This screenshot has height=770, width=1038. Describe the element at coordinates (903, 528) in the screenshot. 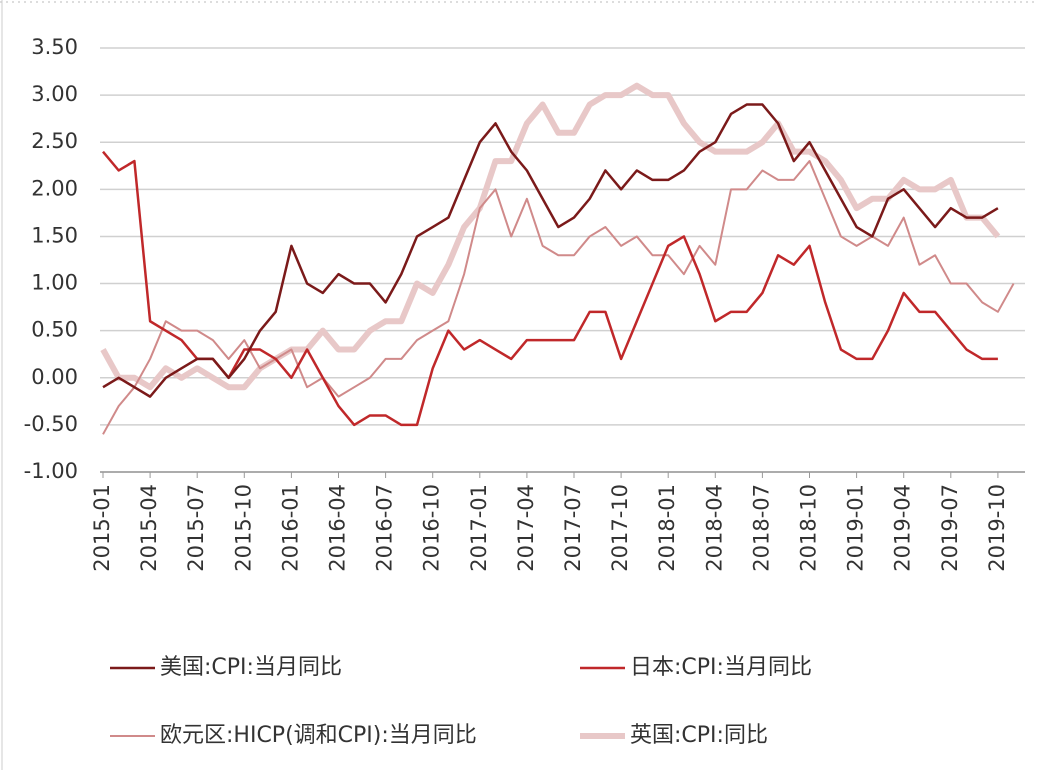

I see `x-tick-label: 2019-04` at that location.